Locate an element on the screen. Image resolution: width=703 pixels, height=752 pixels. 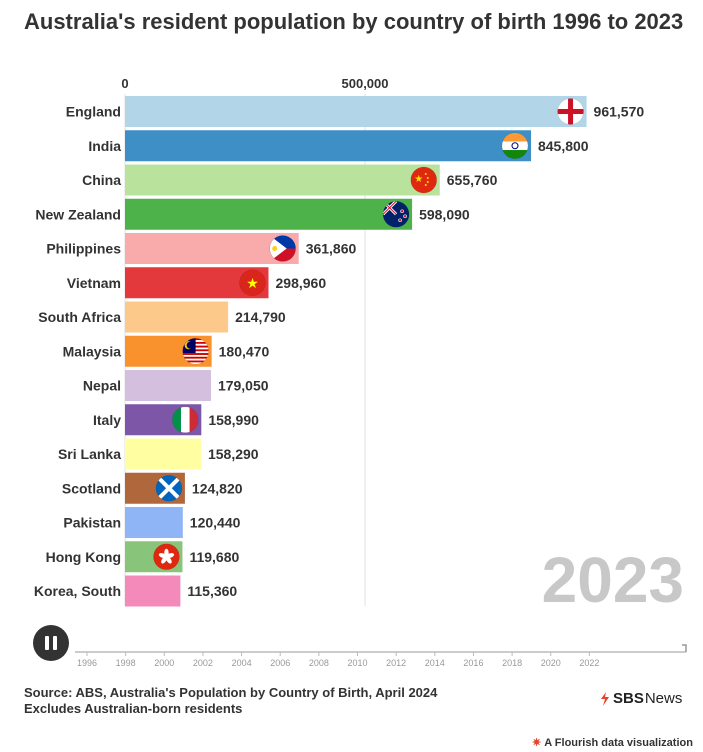
bar-row: India 845,800 is located at coordinates (338, 146).